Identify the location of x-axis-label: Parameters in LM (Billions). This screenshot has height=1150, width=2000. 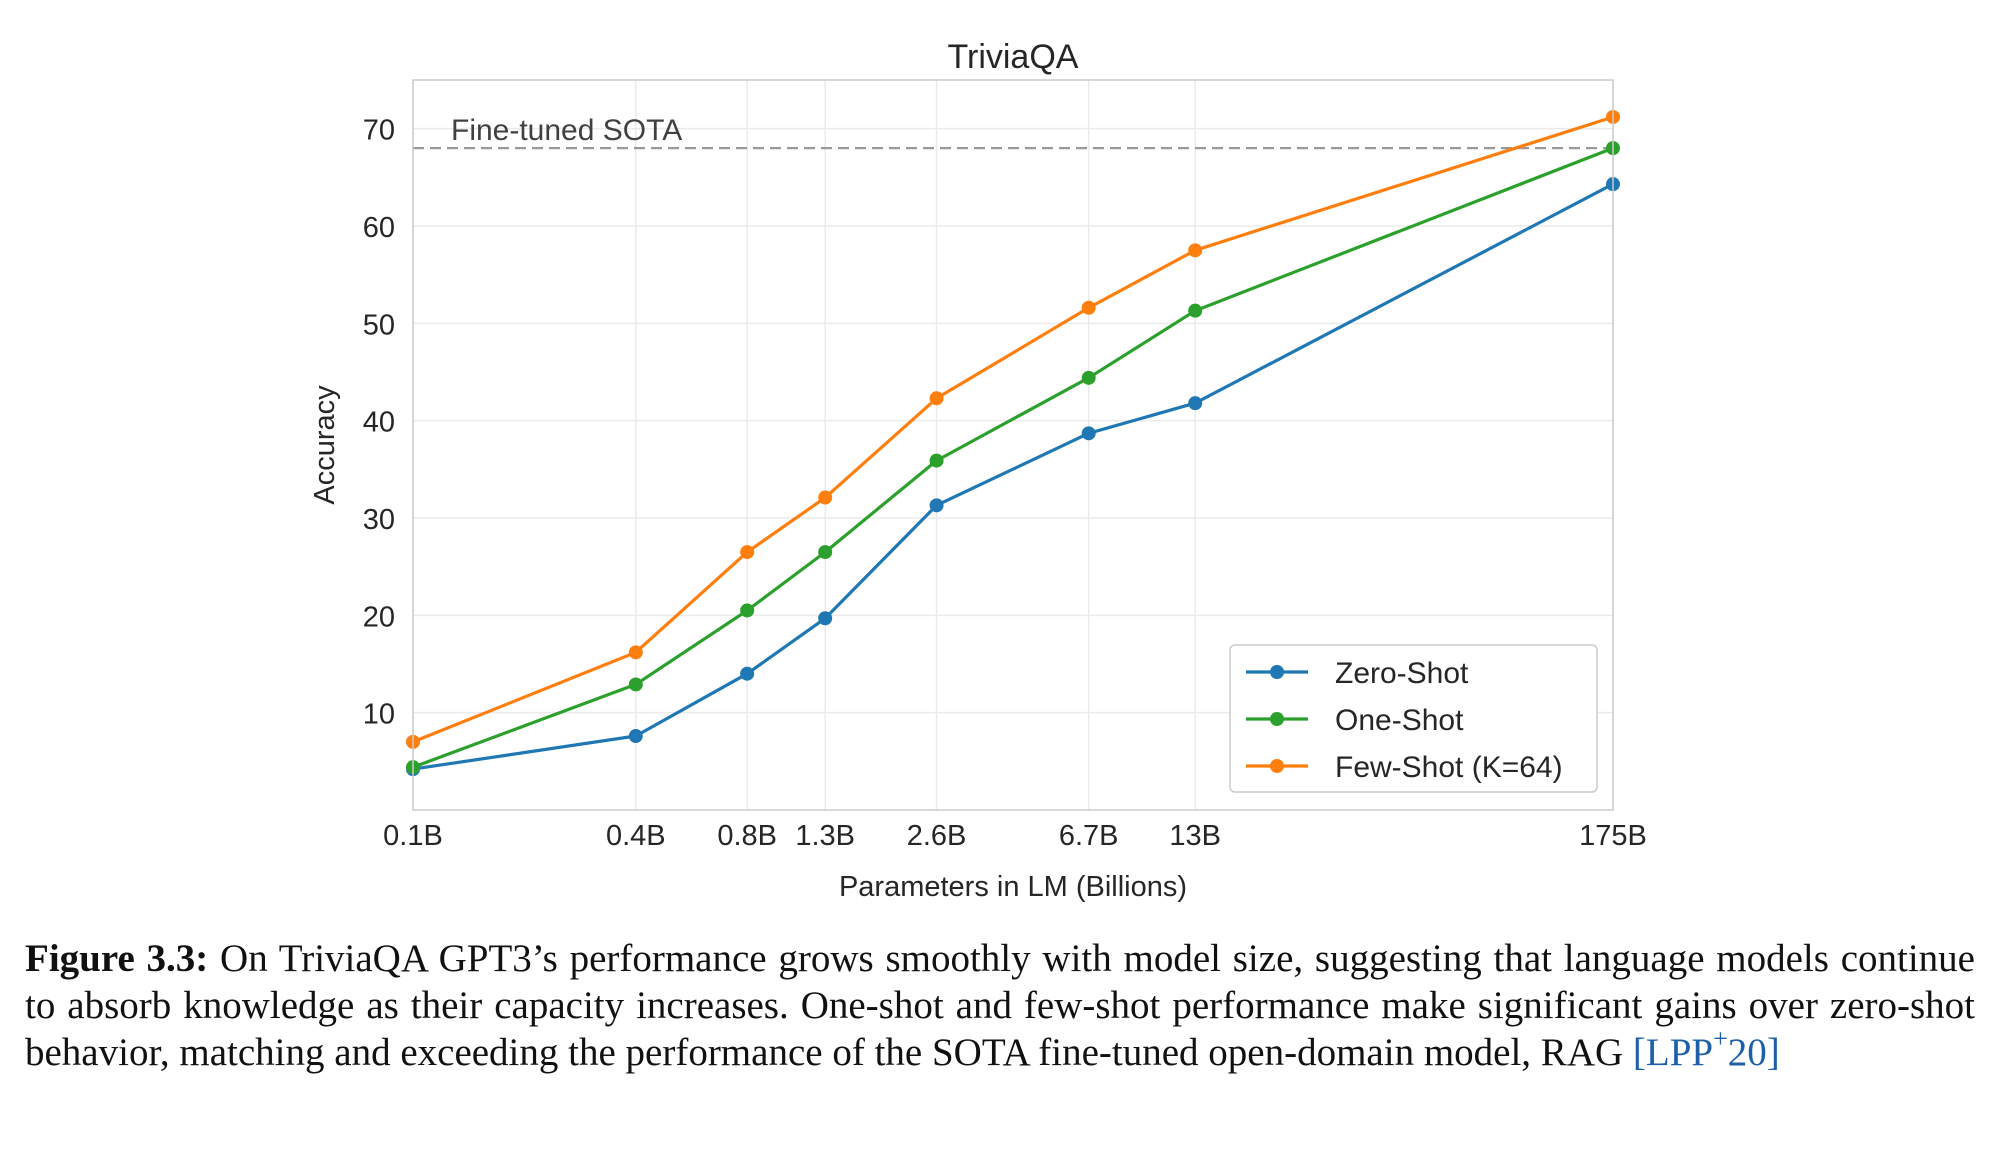
(1013, 887).